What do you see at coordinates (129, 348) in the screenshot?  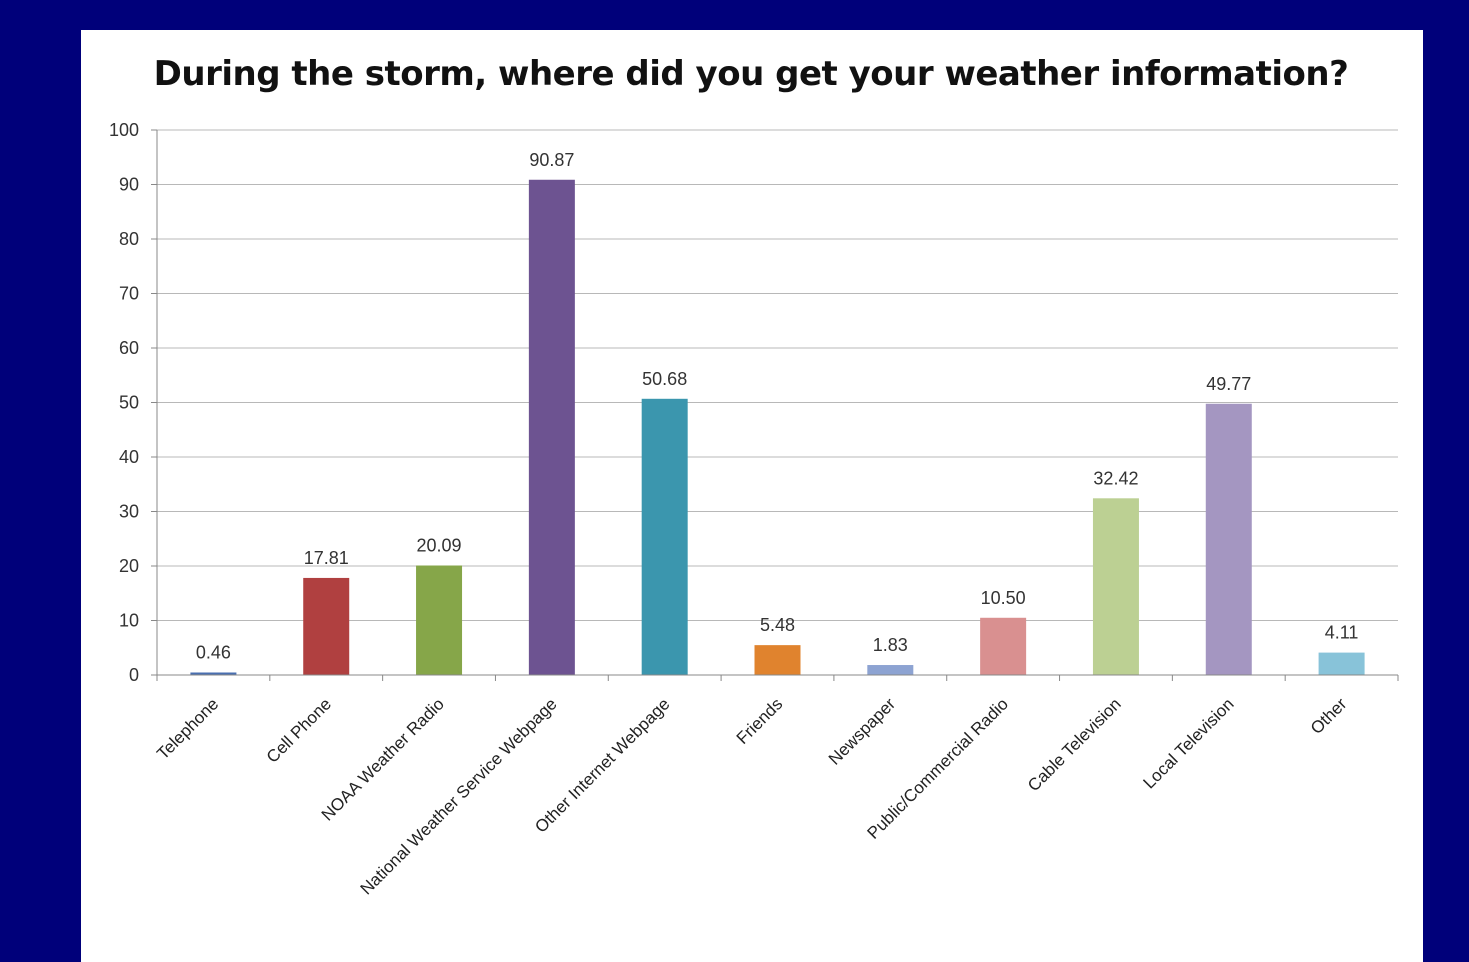 I see `y-tick-label: 60` at bounding box center [129, 348].